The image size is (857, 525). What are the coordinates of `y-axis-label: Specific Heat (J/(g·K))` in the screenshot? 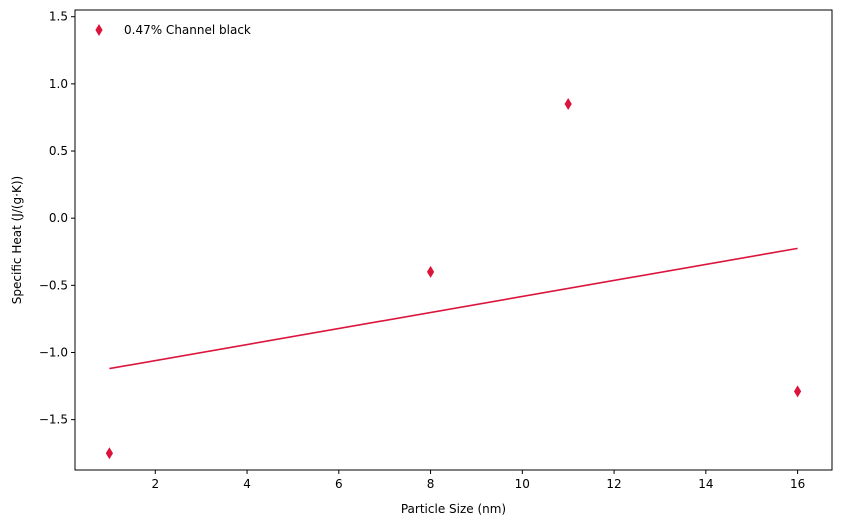 It's located at (17, 240).